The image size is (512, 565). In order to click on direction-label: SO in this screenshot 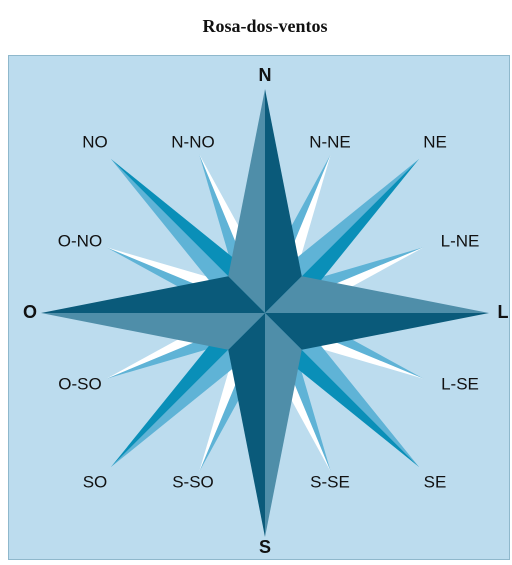, I will do `click(95, 481)`.